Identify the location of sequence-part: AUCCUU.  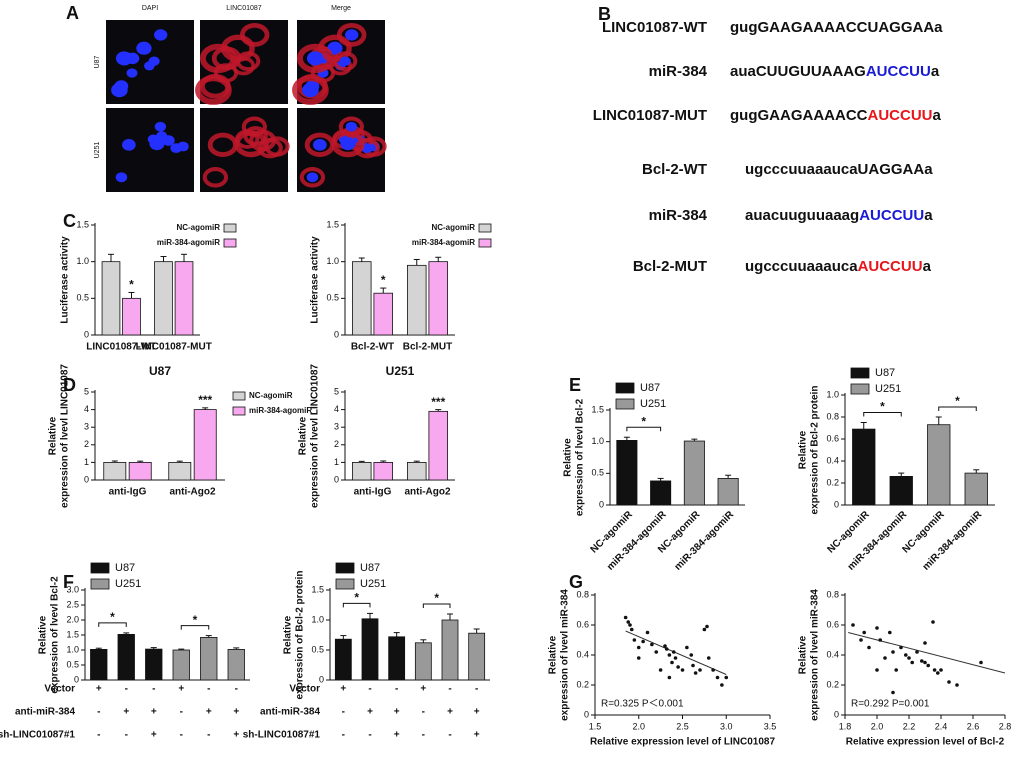
(898, 71).